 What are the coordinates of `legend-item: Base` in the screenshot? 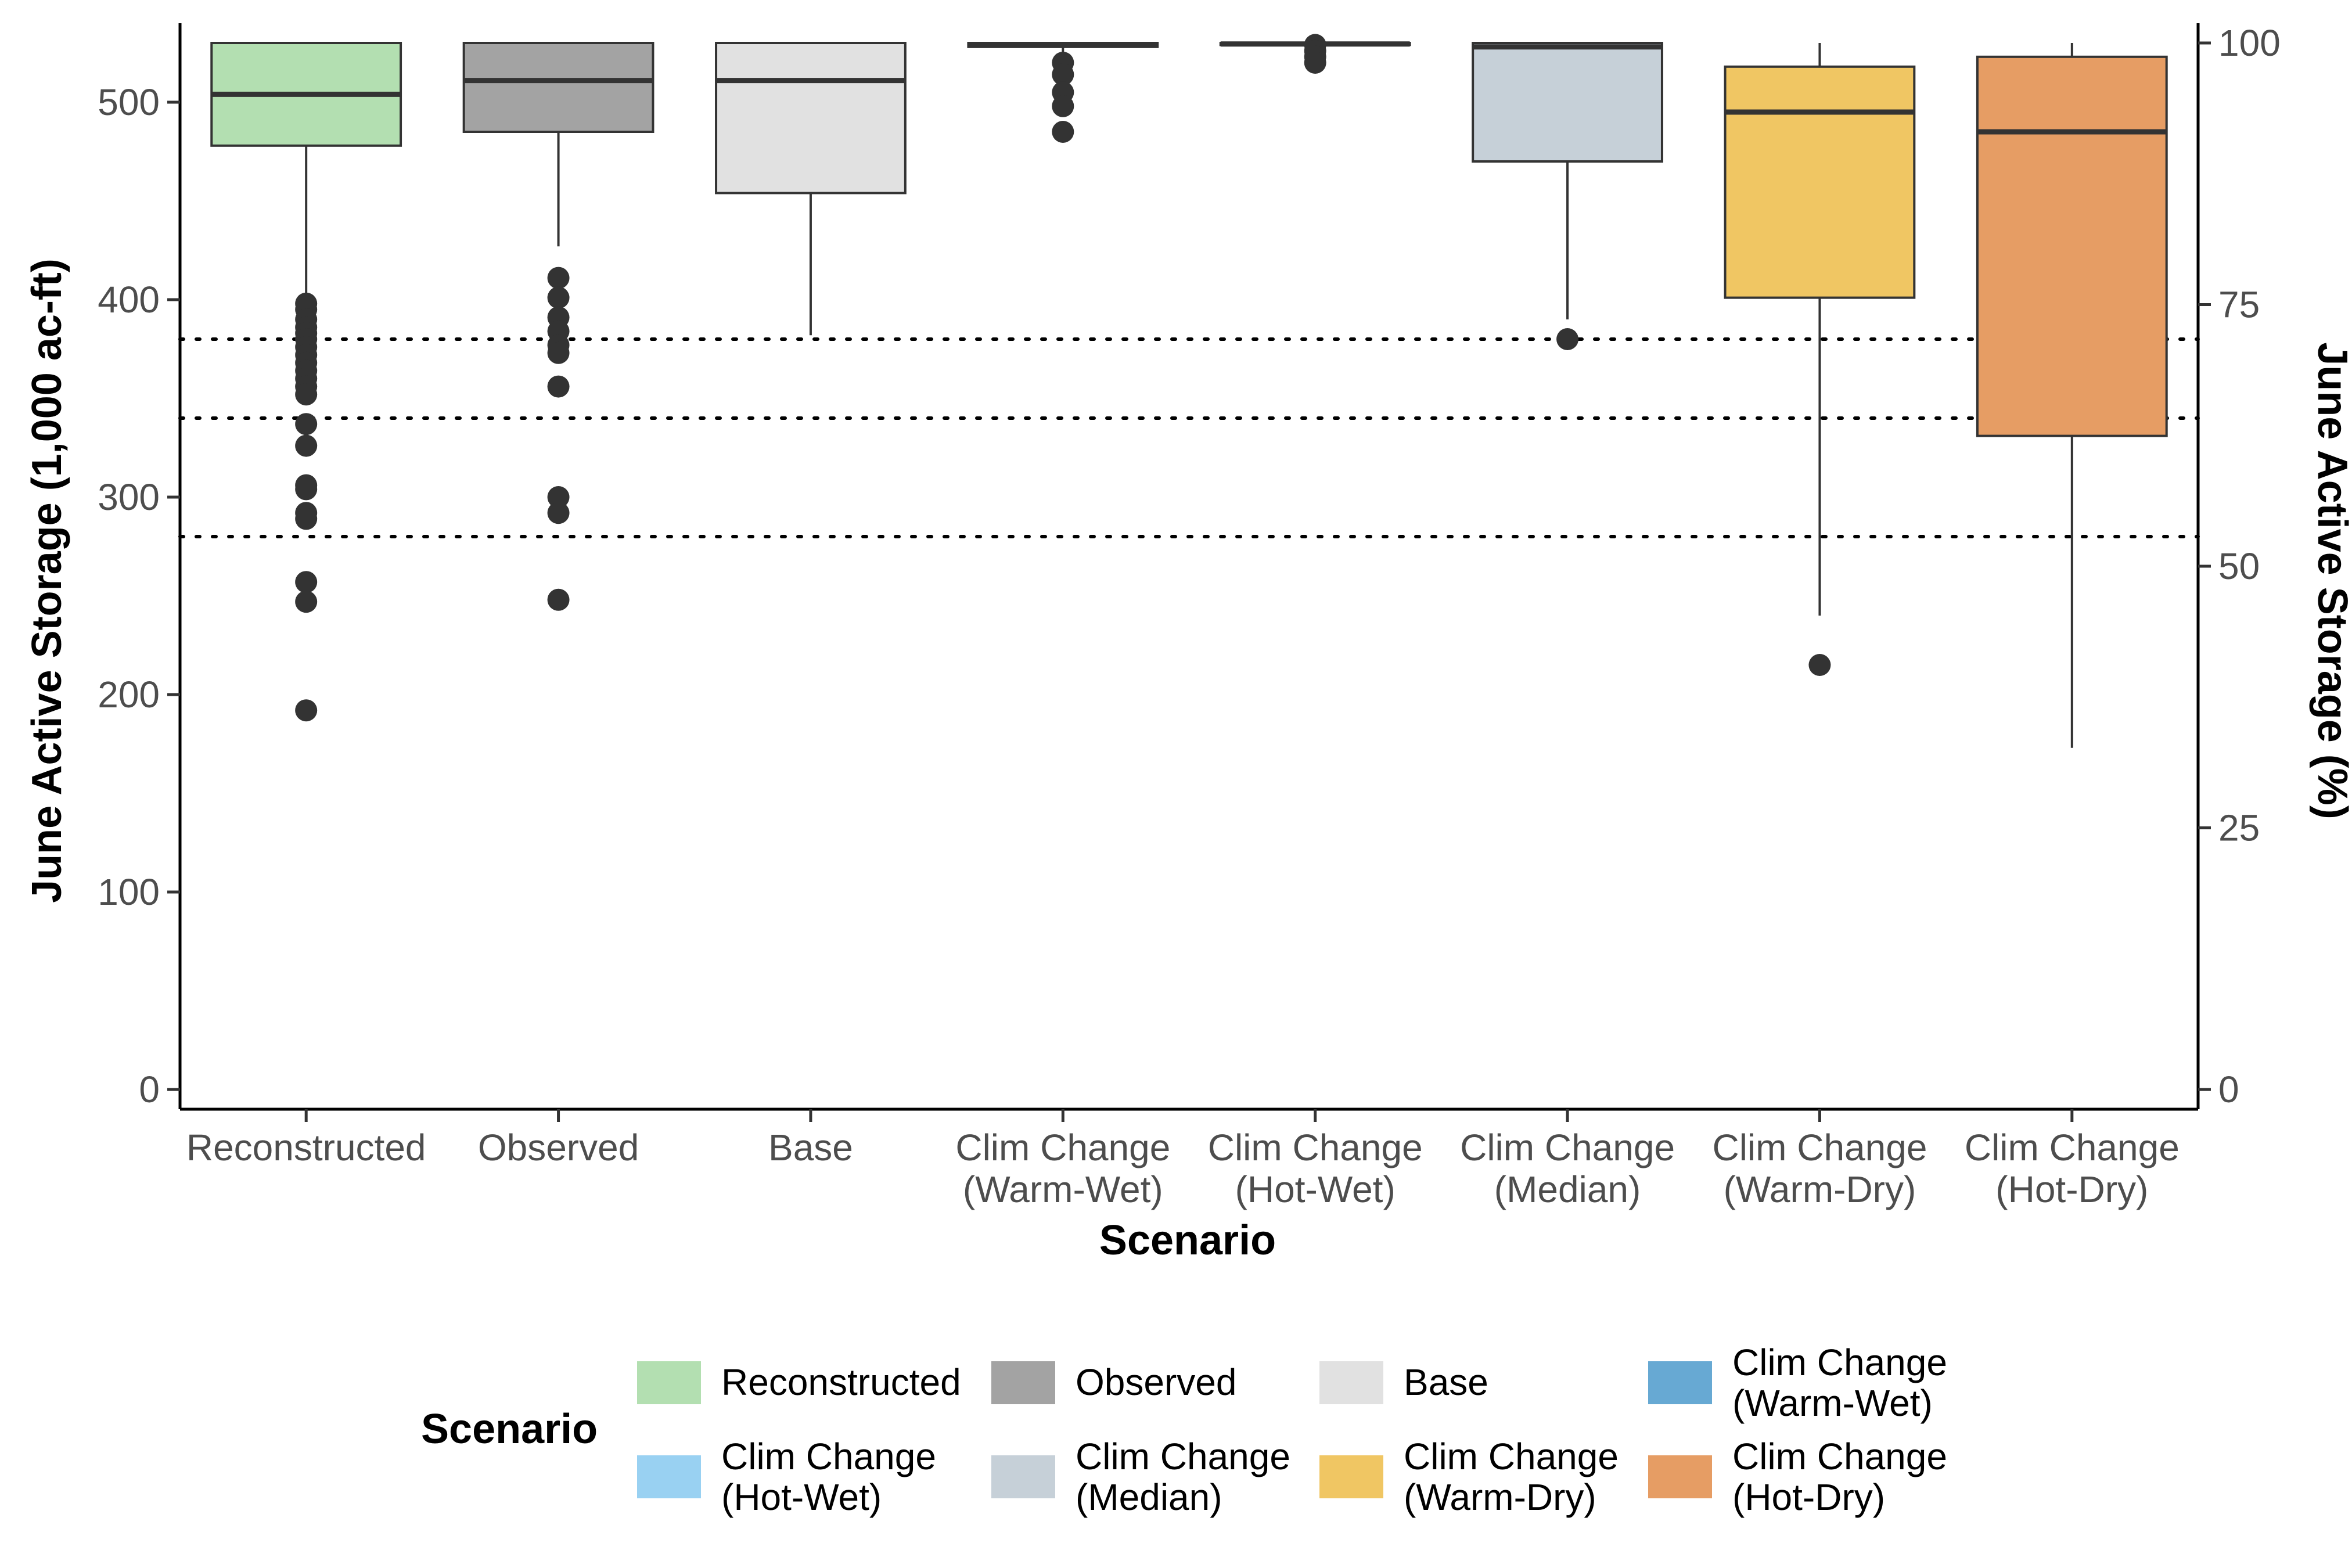 It's located at (1404, 1382).